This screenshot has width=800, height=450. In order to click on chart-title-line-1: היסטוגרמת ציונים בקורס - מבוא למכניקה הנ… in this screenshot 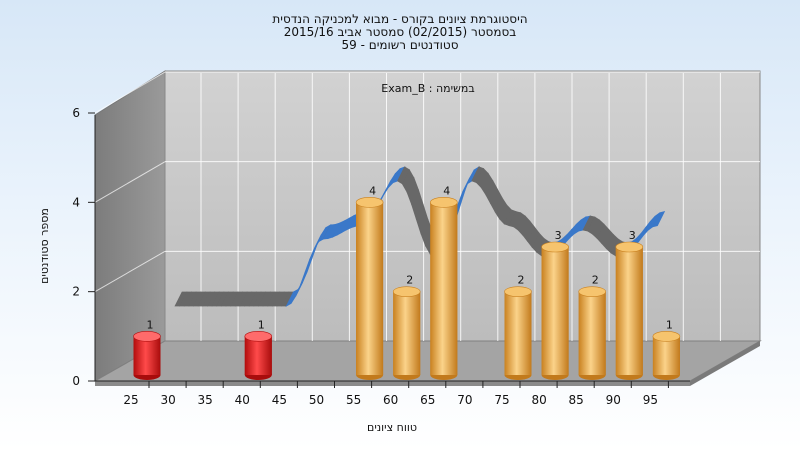, I will do `click(400, 19)`.